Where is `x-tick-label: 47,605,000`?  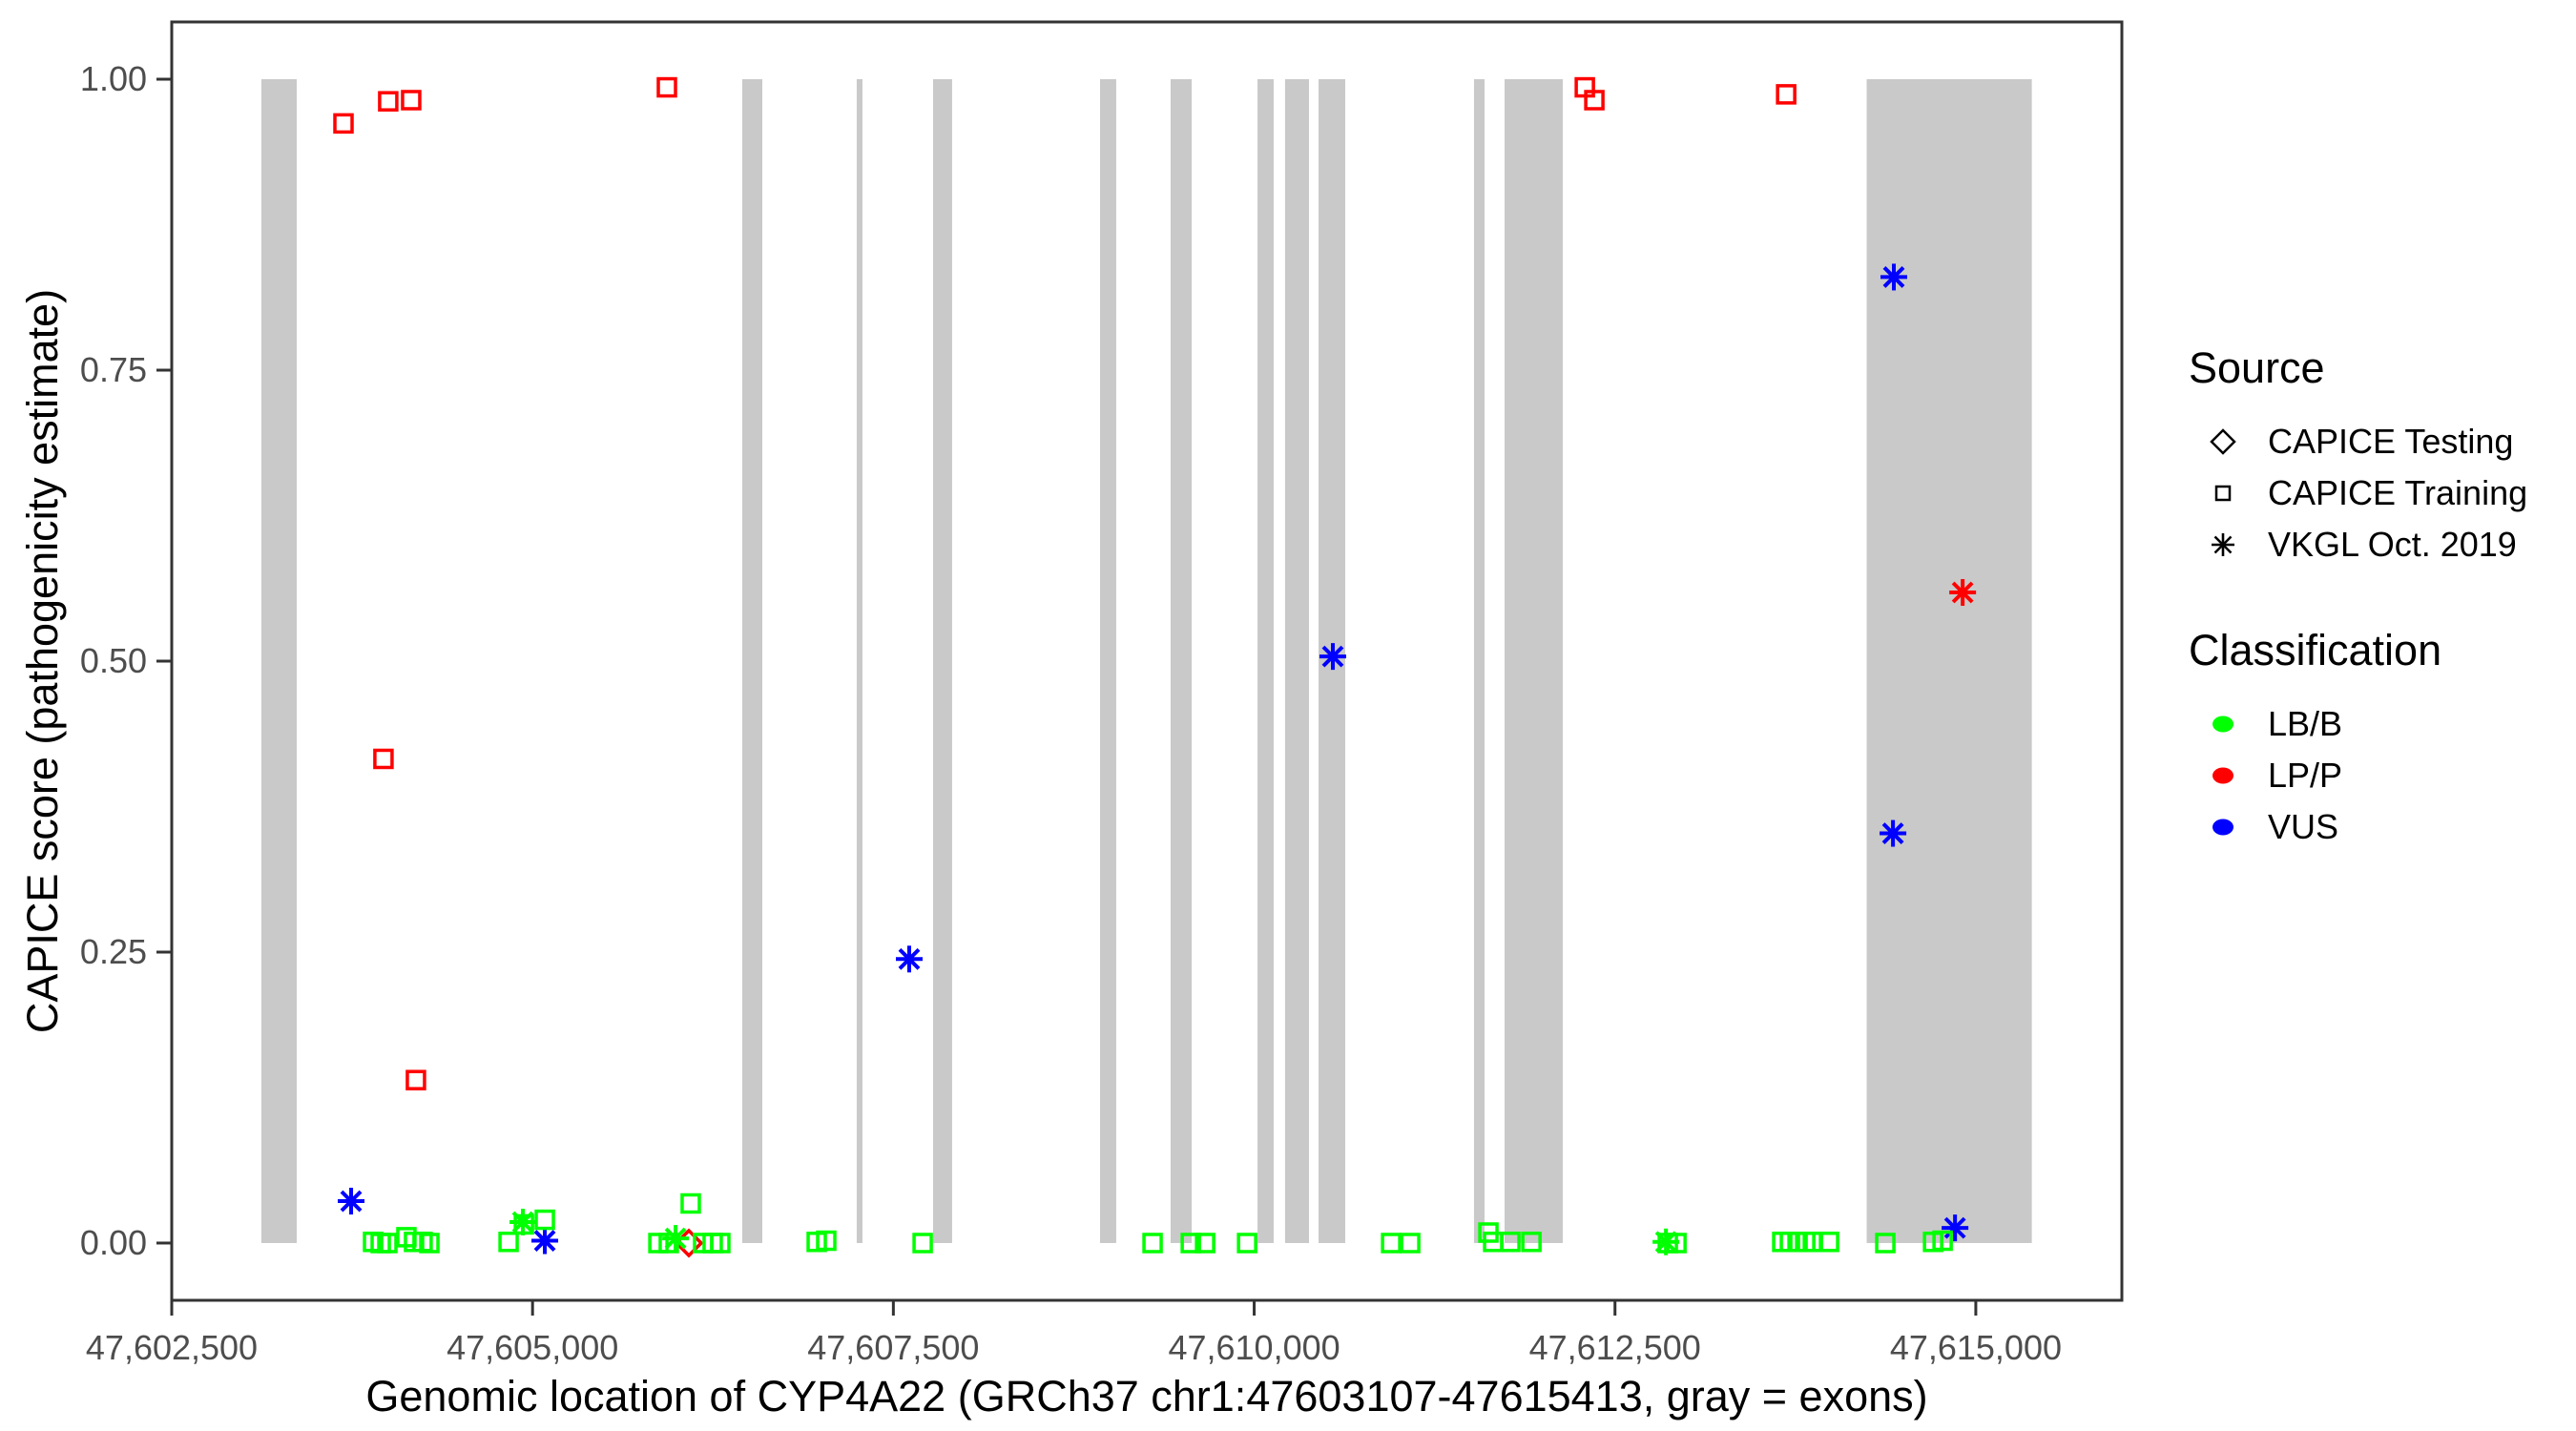
x-tick-label: 47,605,000 is located at coordinates (532, 1347).